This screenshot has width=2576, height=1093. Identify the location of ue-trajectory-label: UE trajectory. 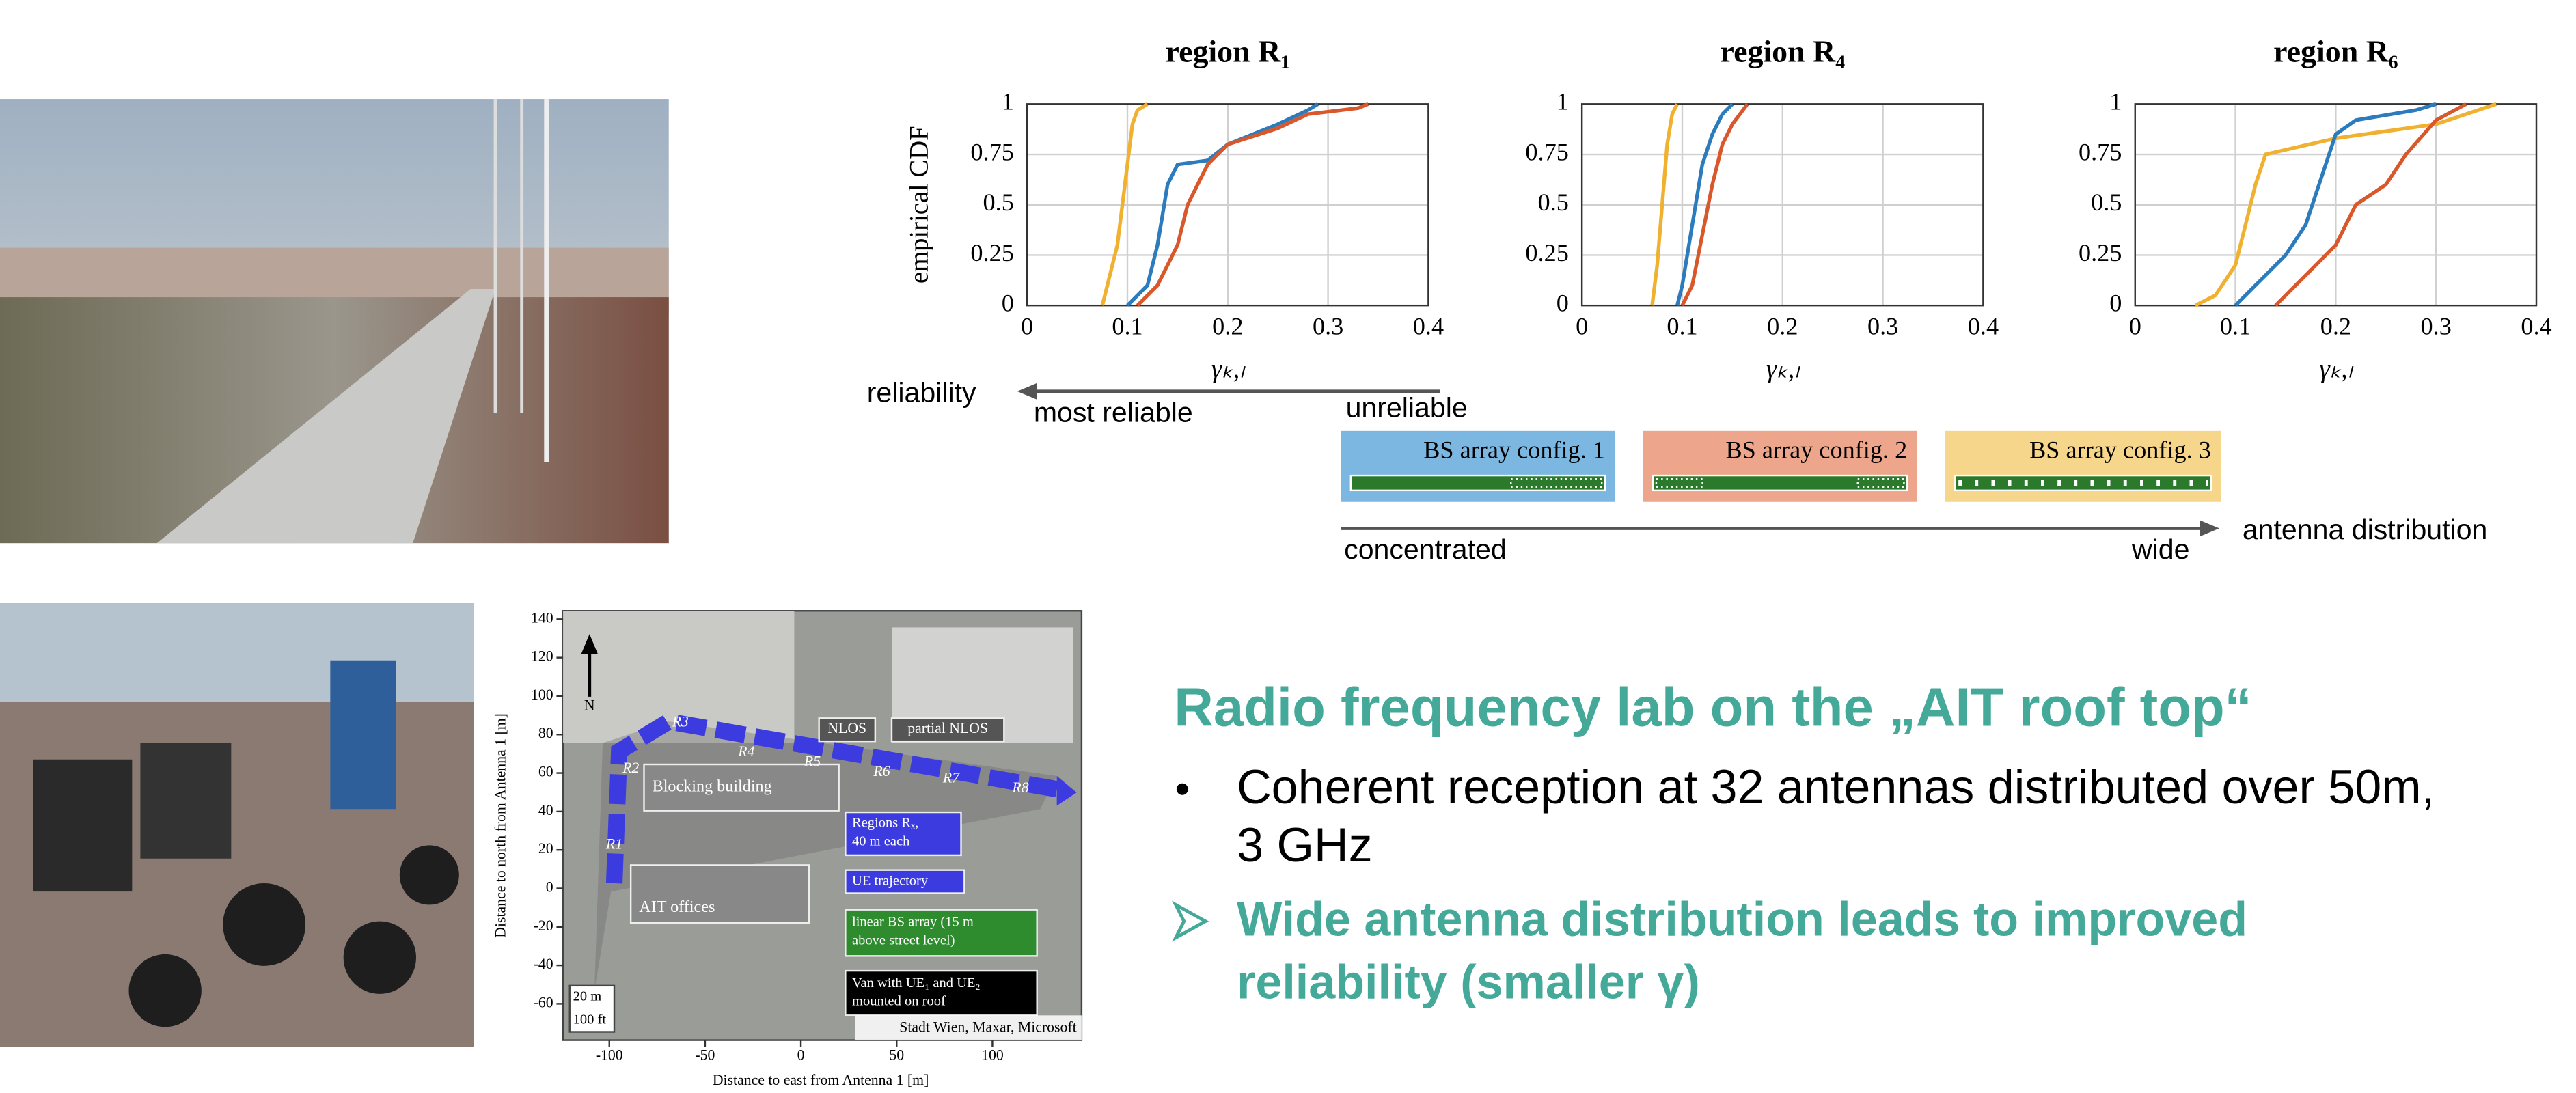
(890, 880).